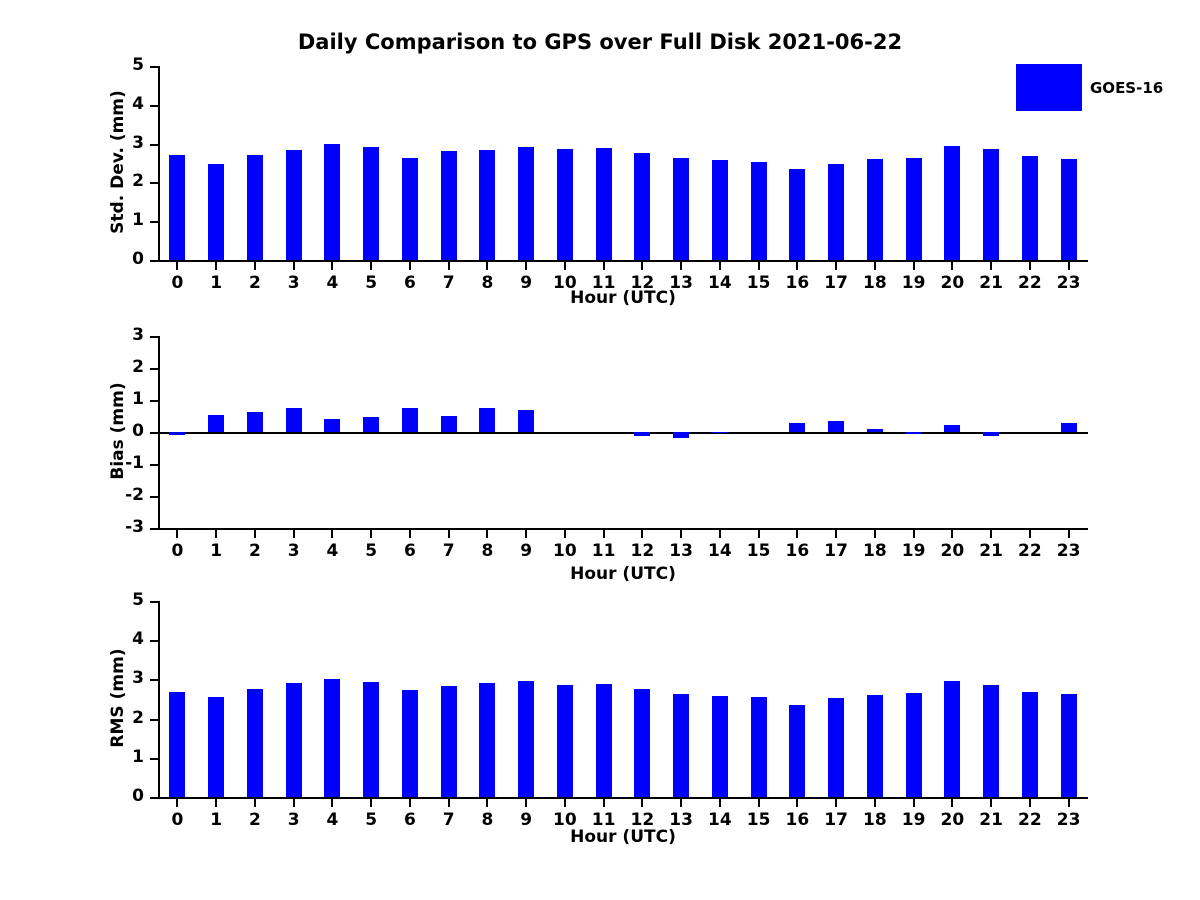 This screenshot has height=900, width=1200. Describe the element at coordinates (913, 551) in the screenshot. I see `x-tick-label-bias-19: 19` at that location.